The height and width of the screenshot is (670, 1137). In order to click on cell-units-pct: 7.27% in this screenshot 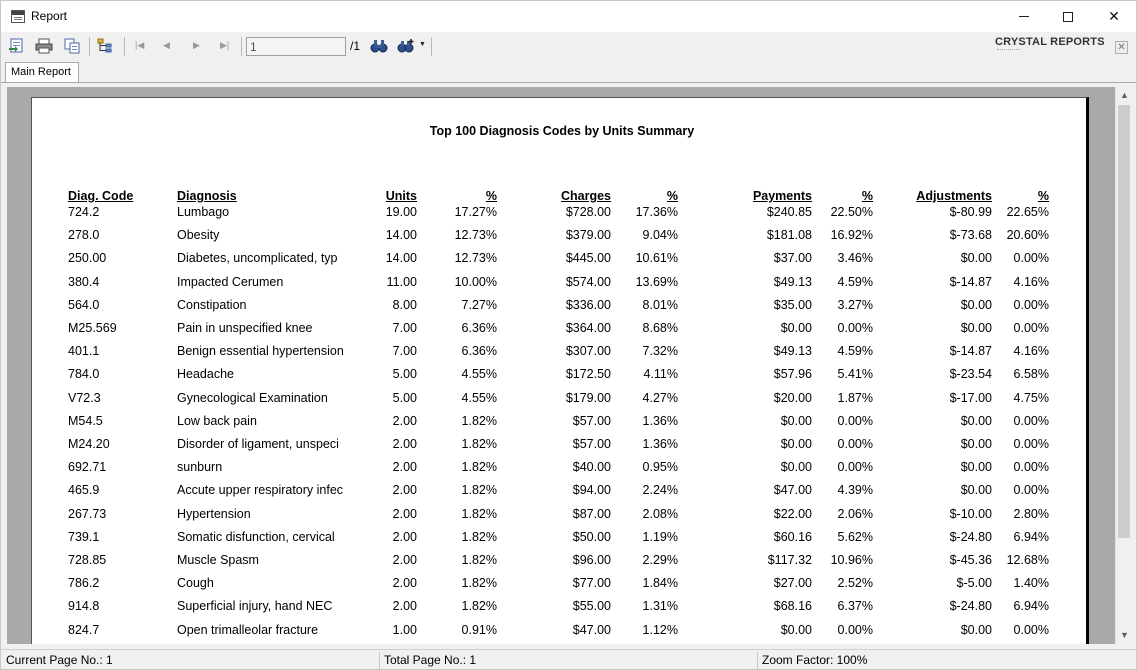, I will do `click(479, 304)`.